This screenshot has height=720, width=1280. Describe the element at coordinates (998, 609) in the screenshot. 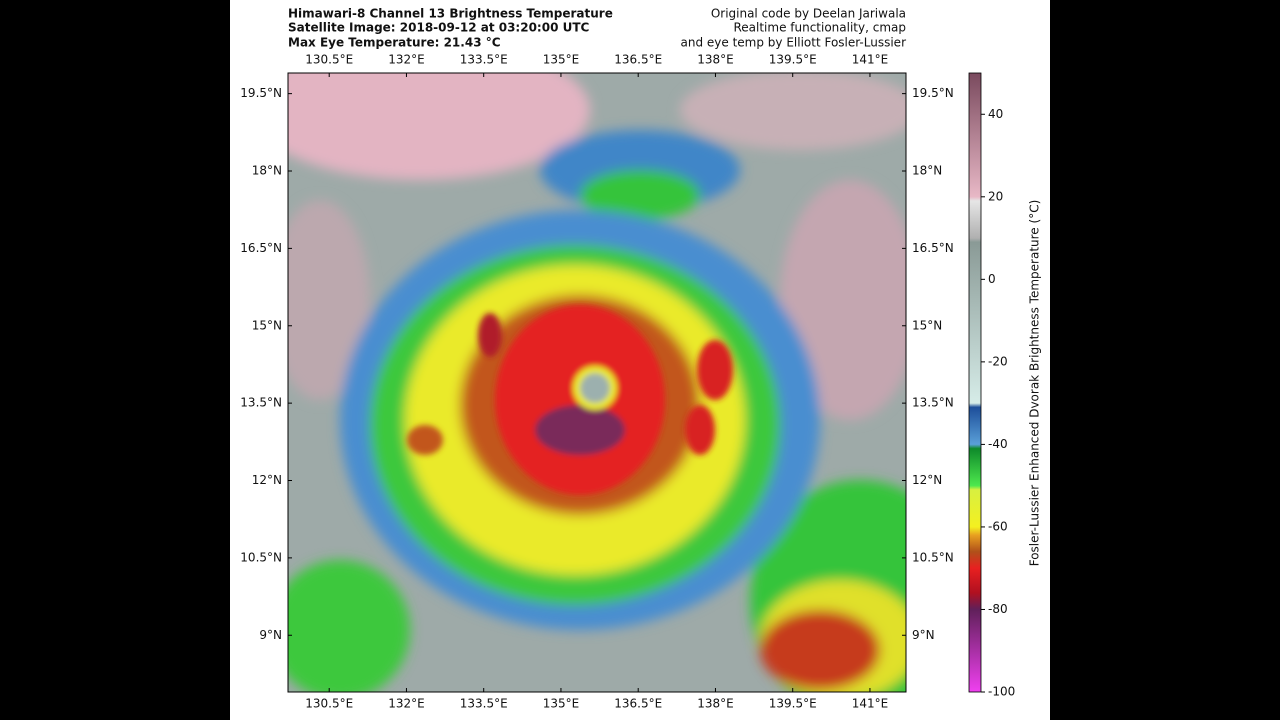

I see `colorbar-tick-label: -80` at that location.